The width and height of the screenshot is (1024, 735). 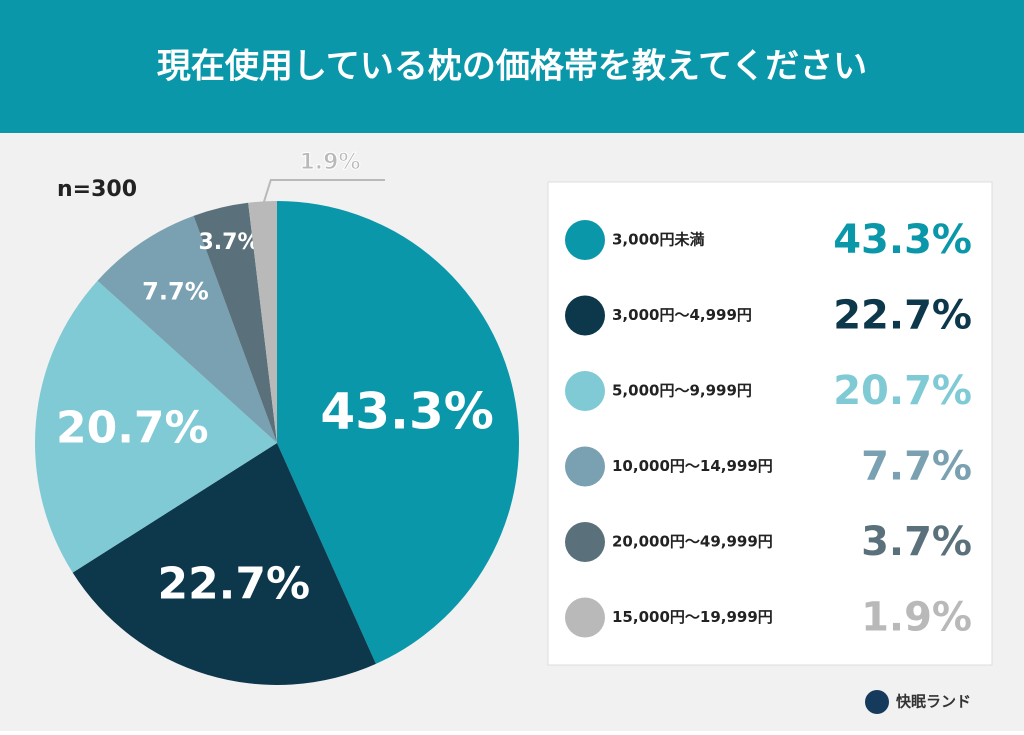 I want to click on legend-value: 3.7%, so click(x=916, y=542).